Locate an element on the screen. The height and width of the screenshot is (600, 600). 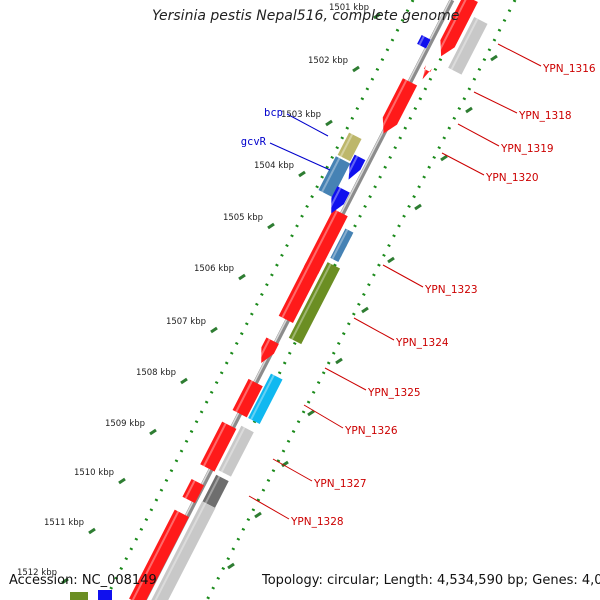
cds-olive-fragment is located at coordinates (79, 596).